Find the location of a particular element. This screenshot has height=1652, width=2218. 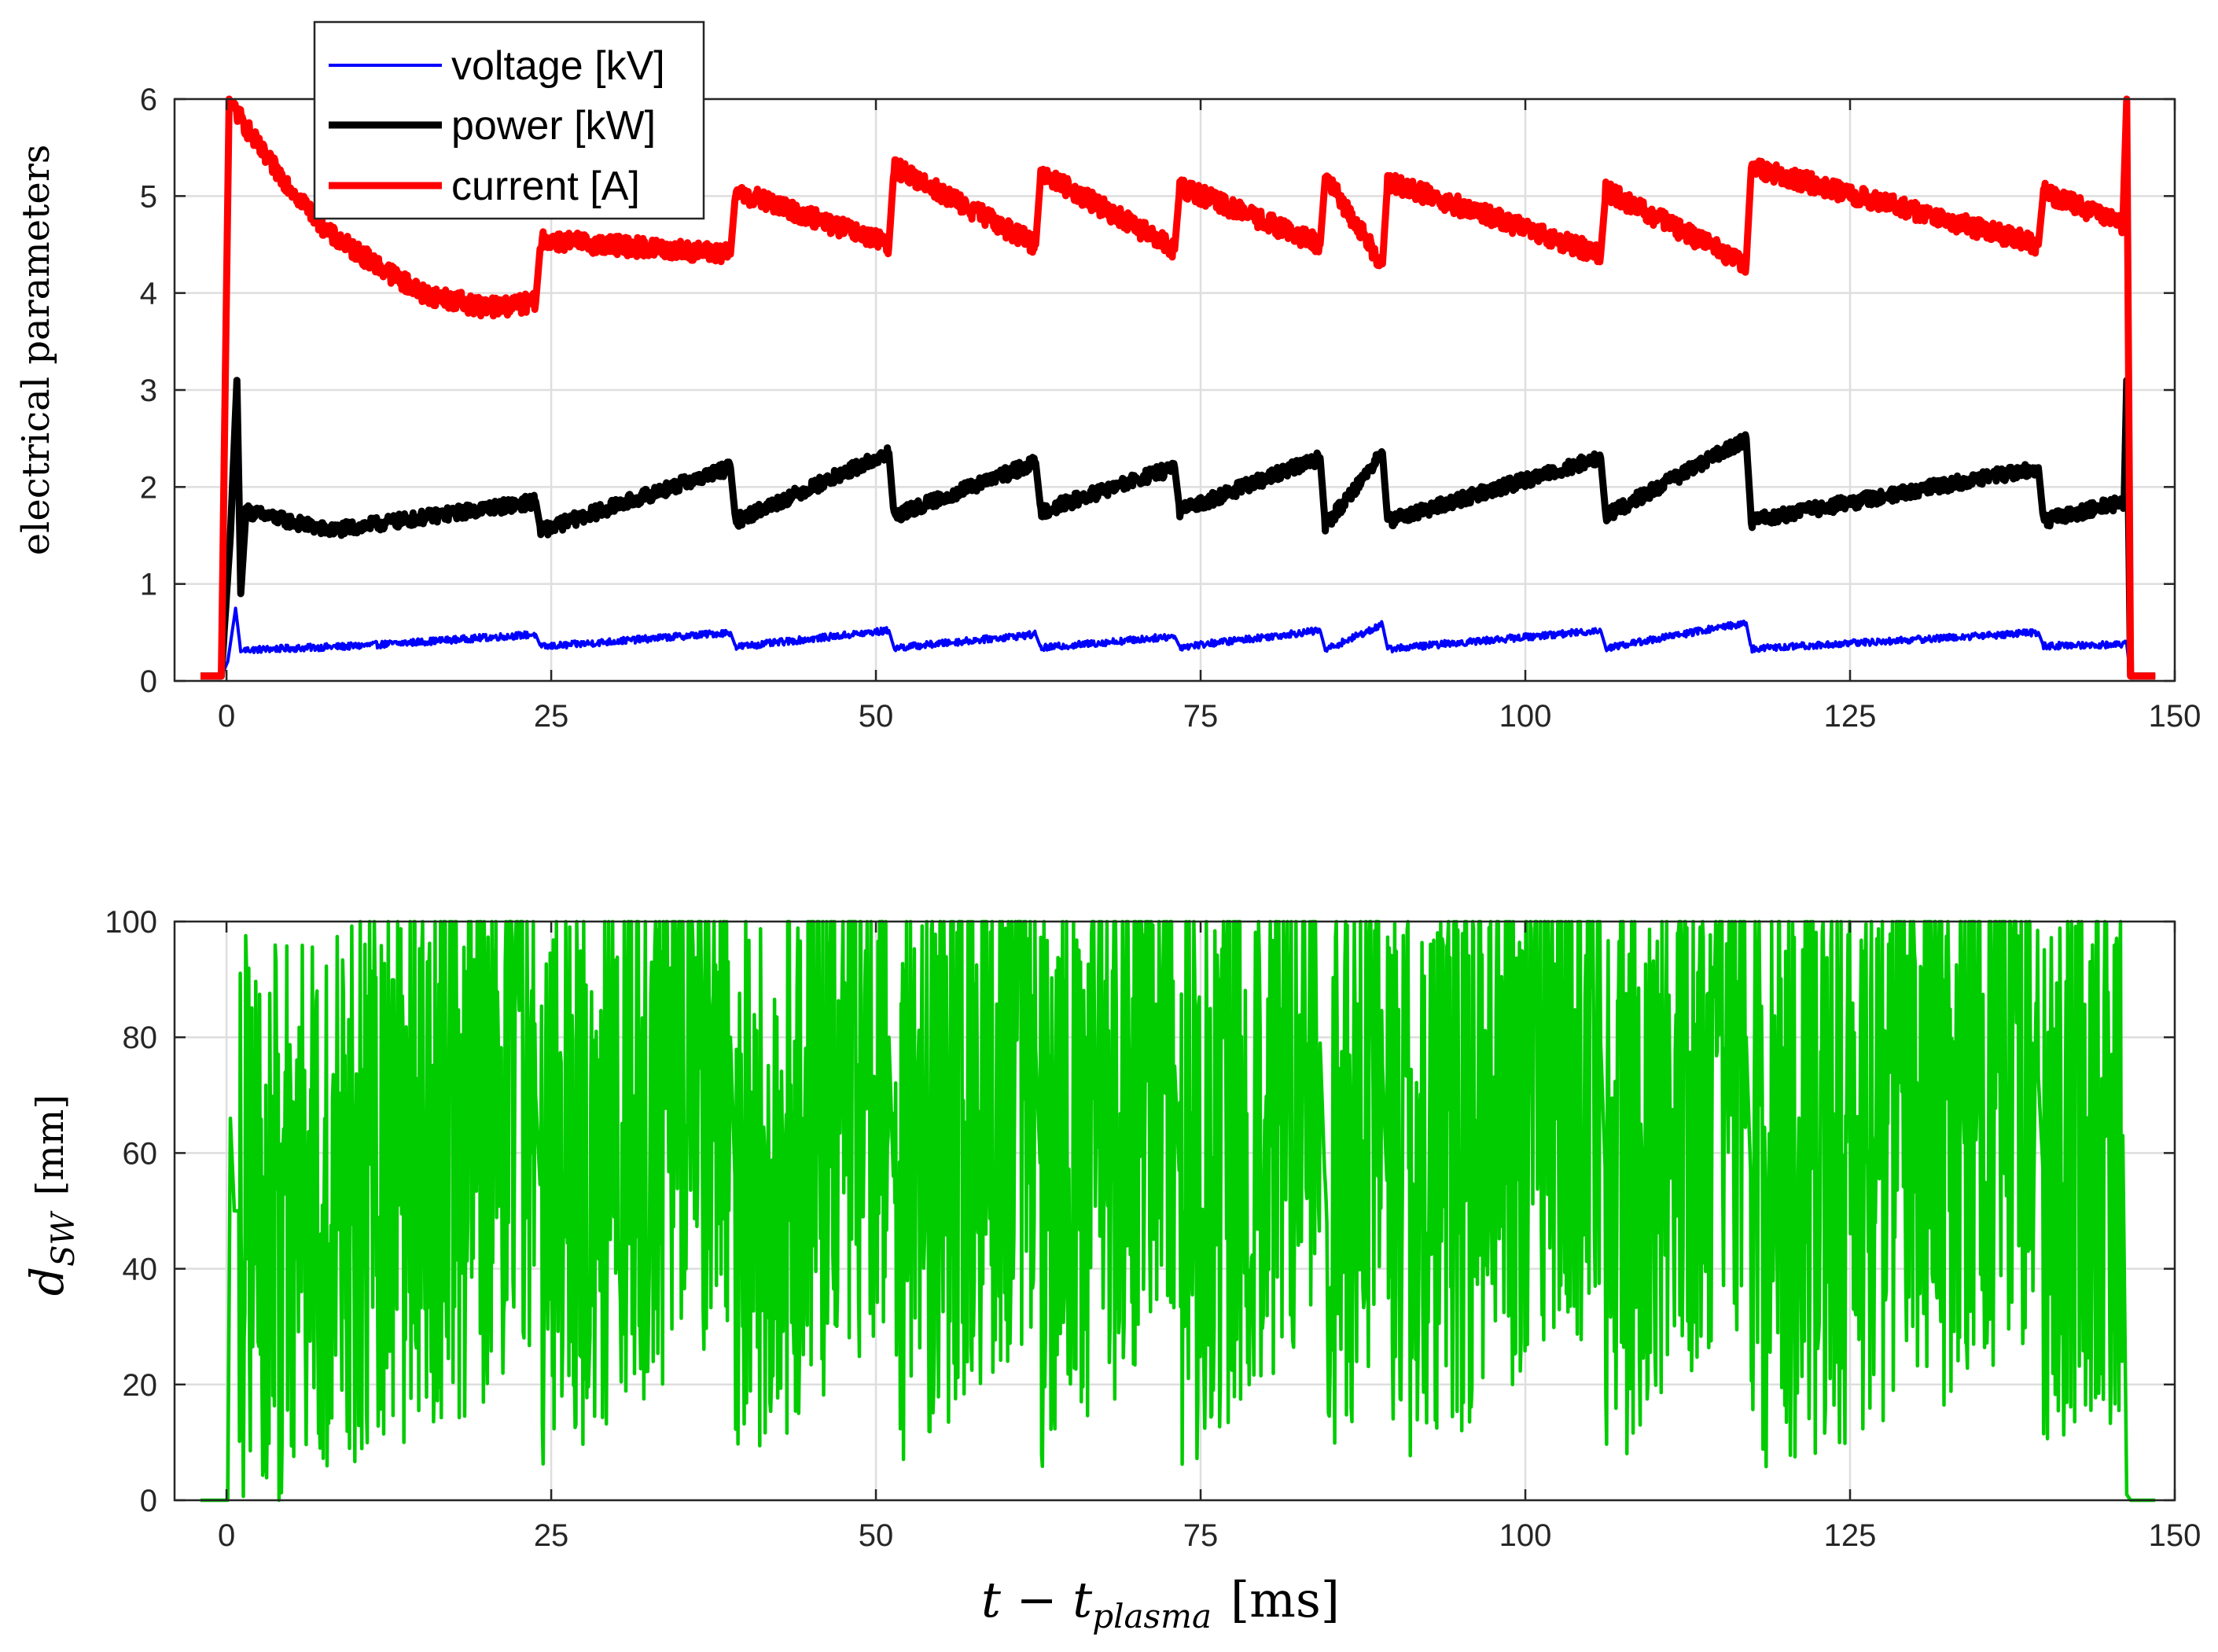

y-tick-label: 40 is located at coordinates (140, 1270).